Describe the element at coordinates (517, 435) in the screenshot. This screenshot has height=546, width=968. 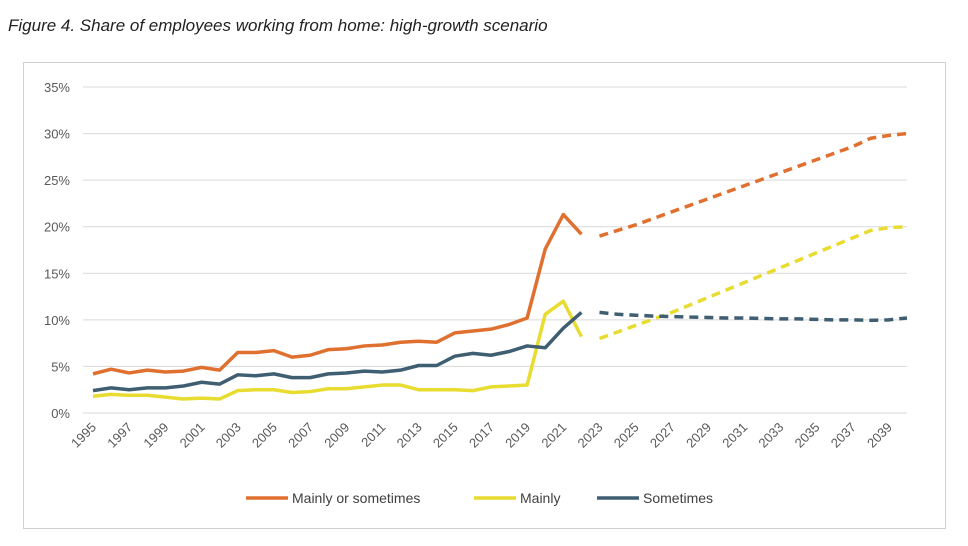
I see `x-tick-label: 2019` at that location.